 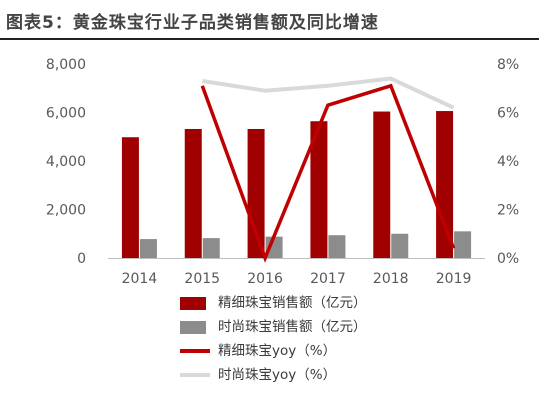 I want to click on legend-item-fashion-sales: 时尚珠宝销售额（亿元）, so click(x=310, y=327).